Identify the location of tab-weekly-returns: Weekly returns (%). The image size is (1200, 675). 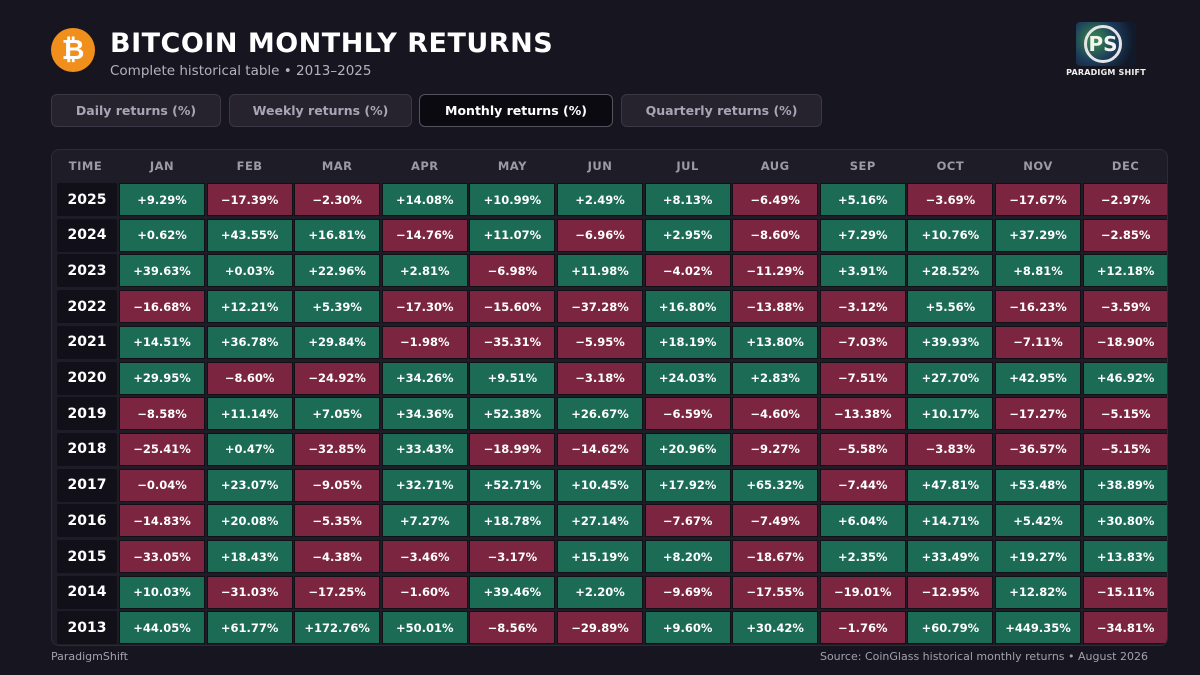
(320, 110).